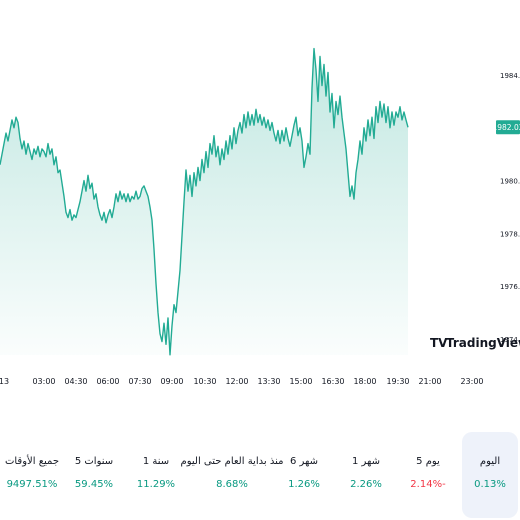  What do you see at coordinates (510, 234) in the screenshot?
I see `y-tick-label: 1978.00` at bounding box center [510, 234].